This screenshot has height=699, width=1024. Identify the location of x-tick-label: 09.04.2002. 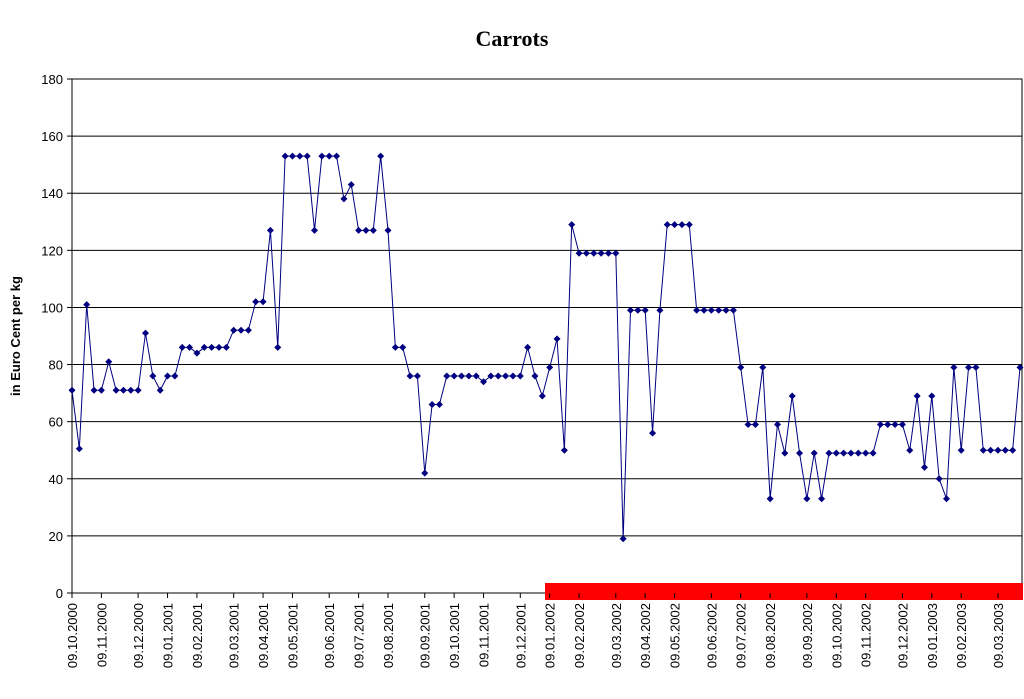
(645, 635).